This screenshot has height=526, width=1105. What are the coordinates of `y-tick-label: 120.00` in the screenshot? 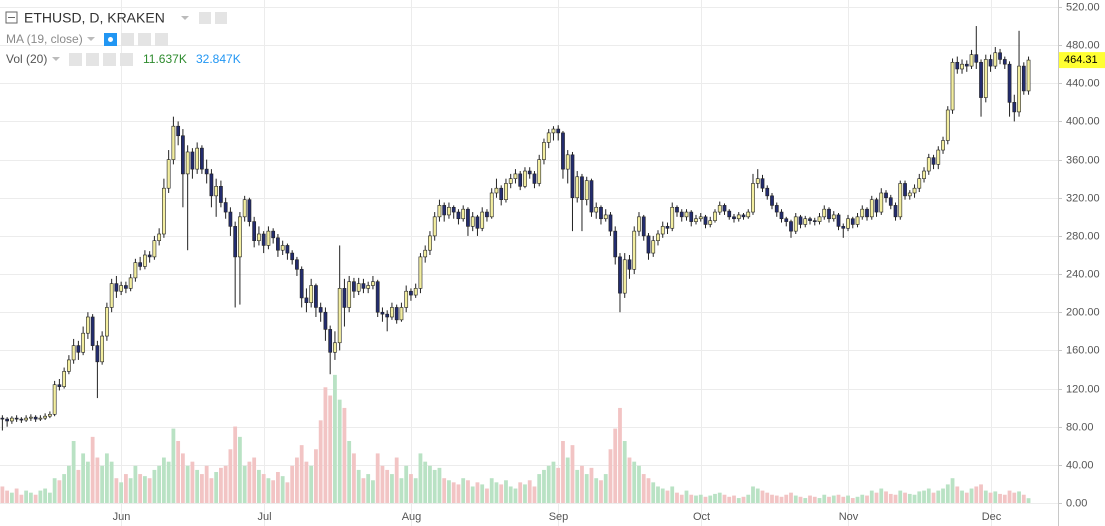 It's located at (1083, 389).